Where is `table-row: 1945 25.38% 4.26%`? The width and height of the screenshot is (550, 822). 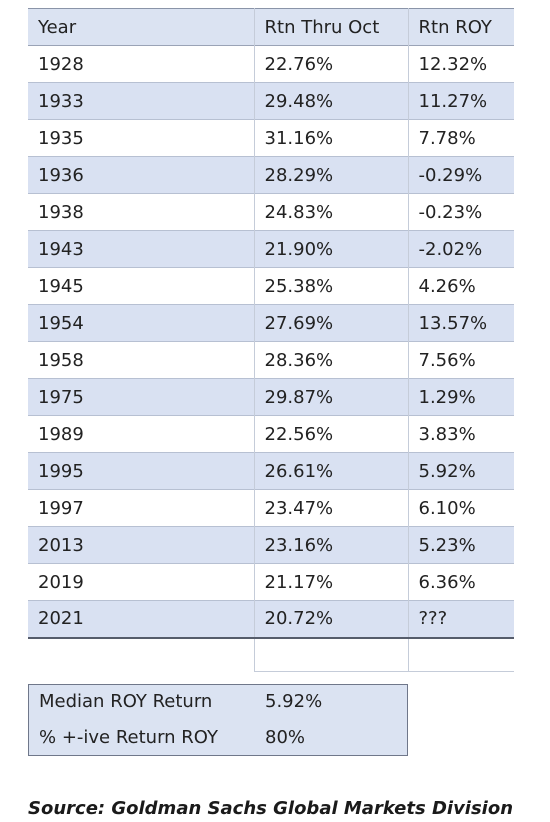 table-row: 1945 25.38% 4.26% is located at coordinates (271, 286).